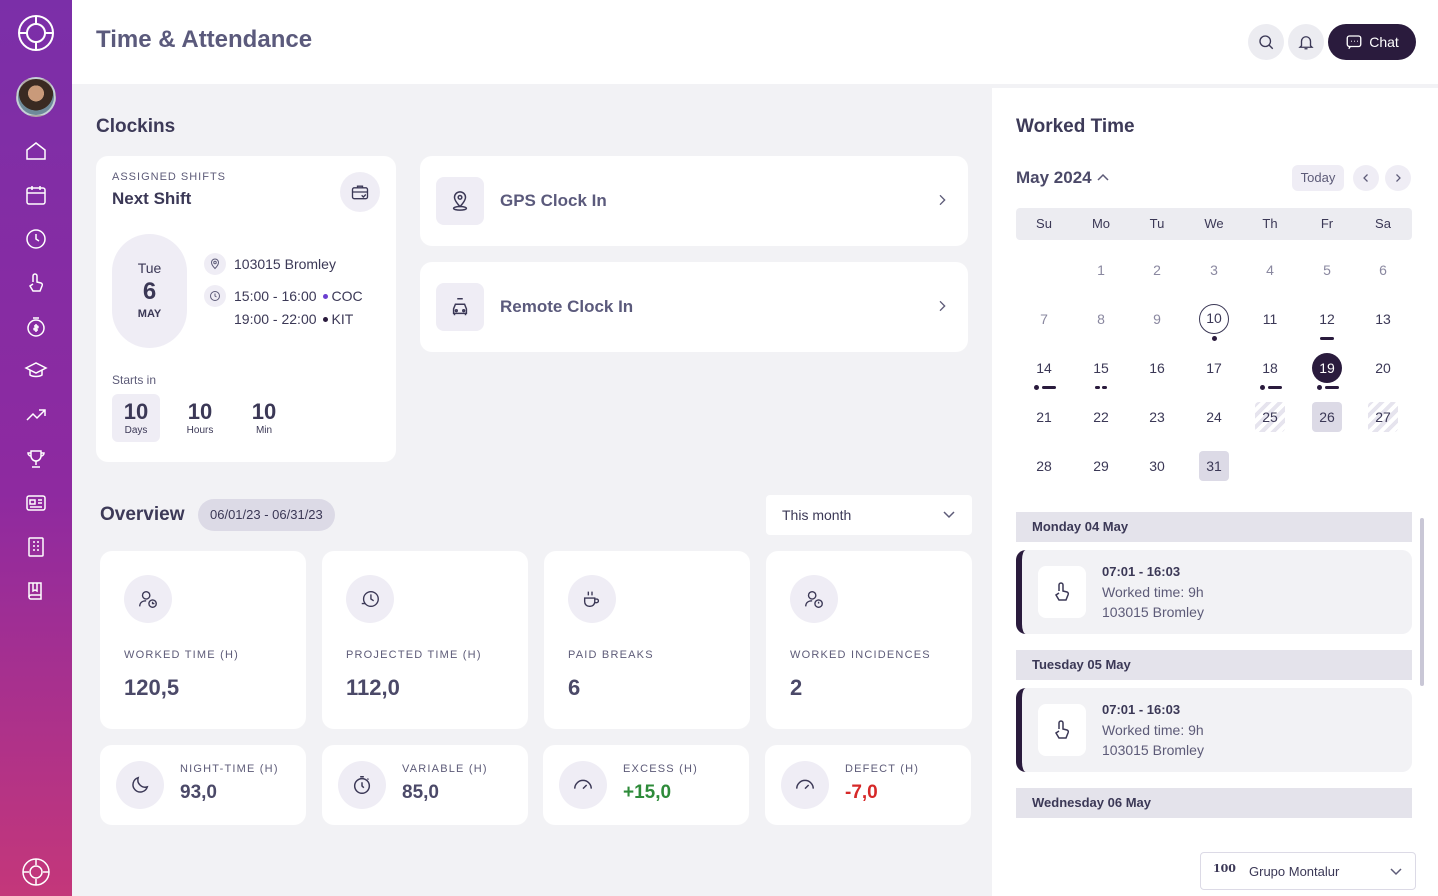 The image size is (1438, 896). I want to click on calendar-icon, so click(36, 195).